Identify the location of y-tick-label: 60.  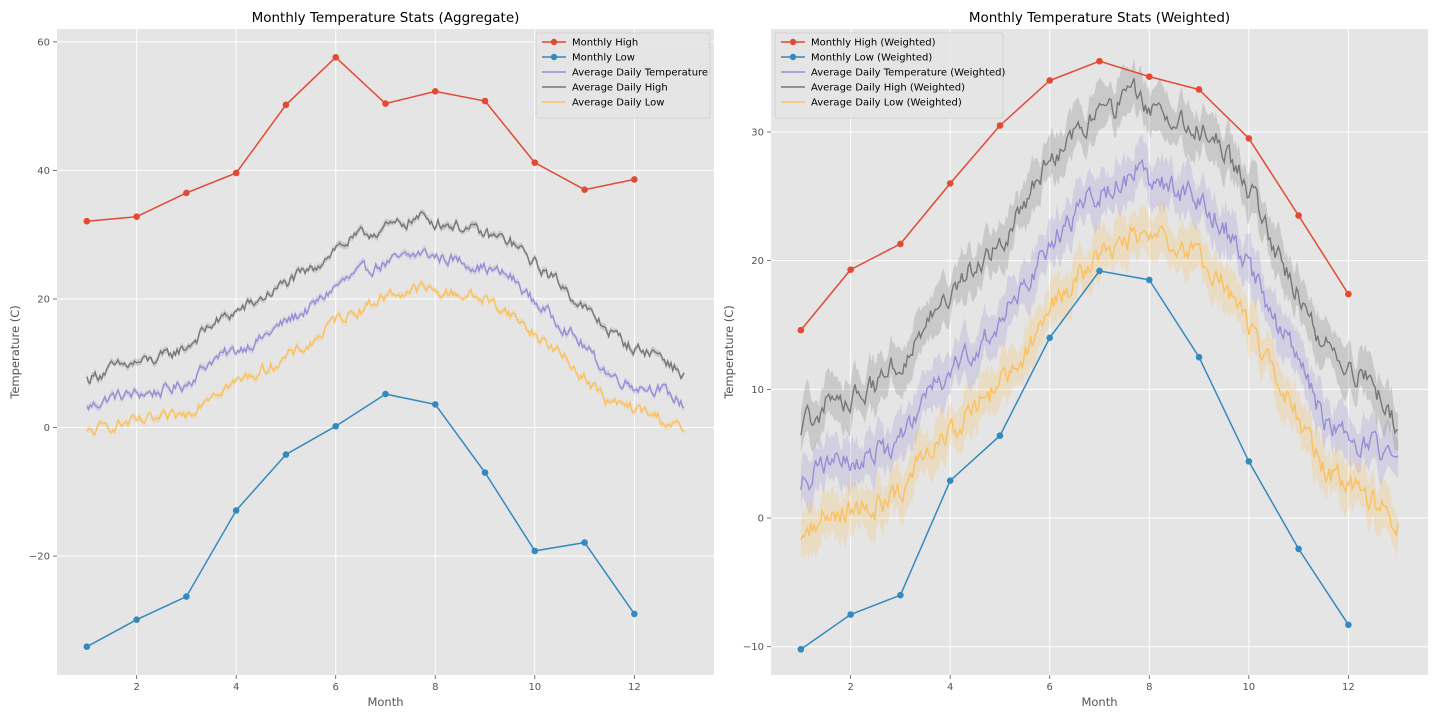
(43, 42).